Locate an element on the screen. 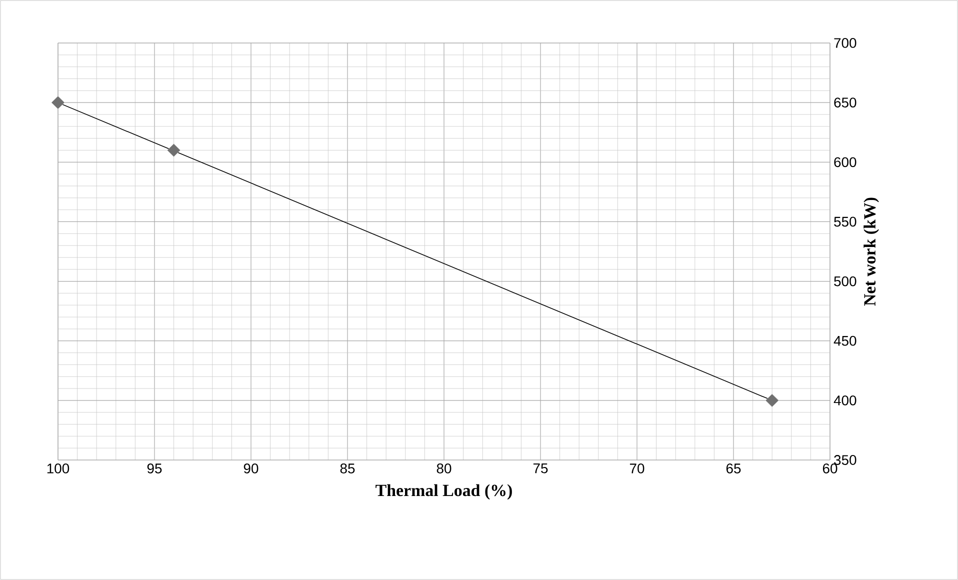 Image resolution: width=958 pixels, height=580 pixels. y-tick-label: 650 is located at coordinates (845, 103).